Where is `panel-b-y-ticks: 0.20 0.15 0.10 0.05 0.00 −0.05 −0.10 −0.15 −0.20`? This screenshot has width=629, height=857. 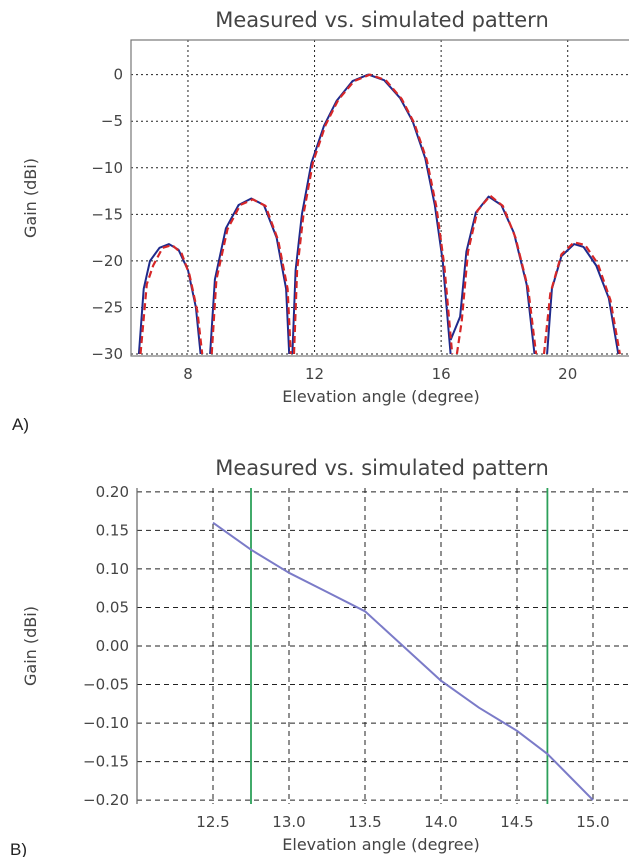 panel-b-y-ticks: 0.20 0.15 0.10 0.05 0.00 −0.05 −0.10 −0.15 −0.20 is located at coordinates (106, 646).